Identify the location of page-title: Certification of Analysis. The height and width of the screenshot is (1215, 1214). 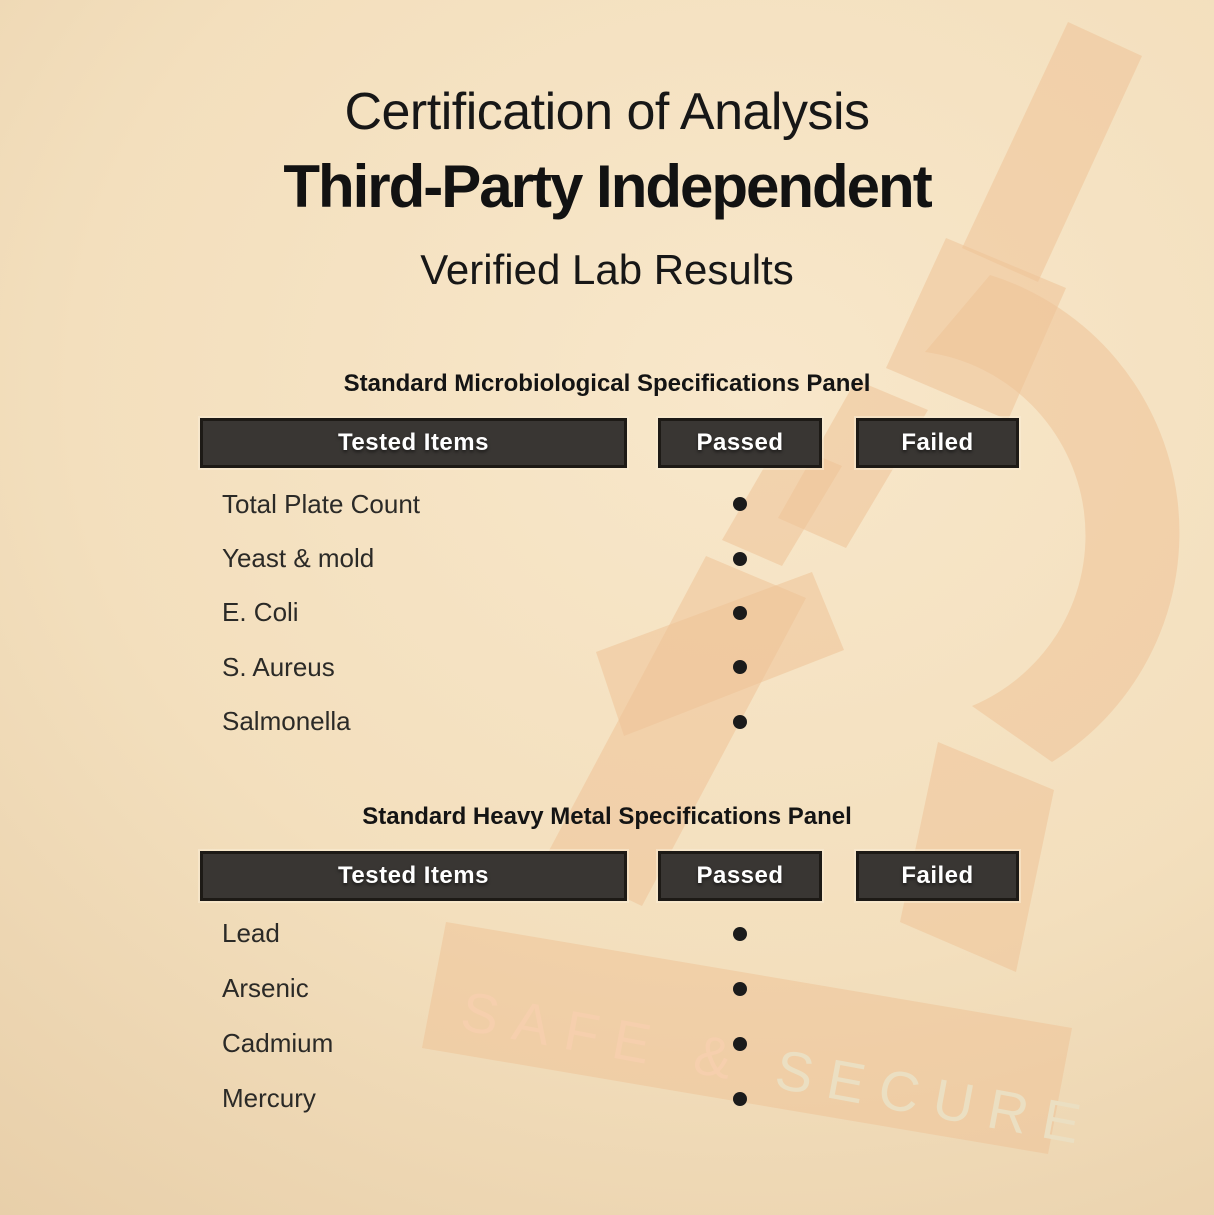
(607, 112).